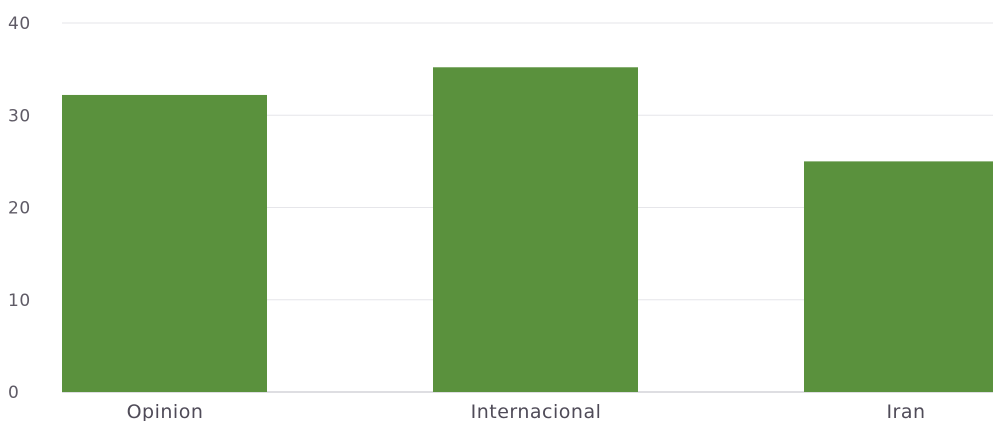 This screenshot has width=993, height=421. I want to click on y-tick-label: 40, so click(19, 24).